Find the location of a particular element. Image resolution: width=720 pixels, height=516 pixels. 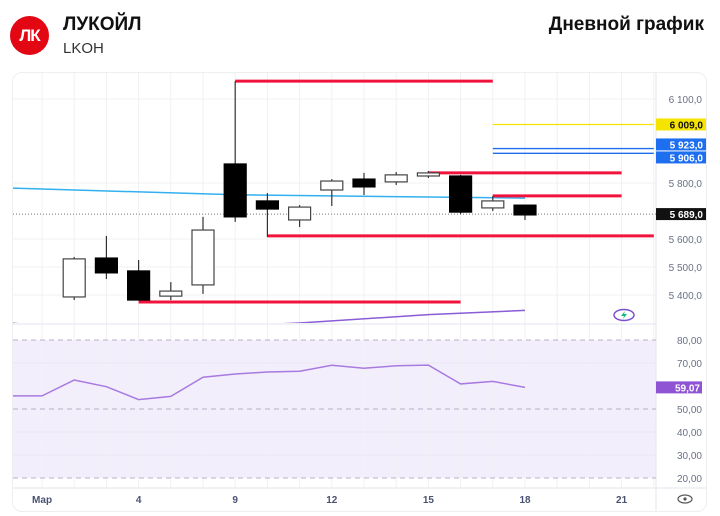

price-label: 5 906,0 is located at coordinates (687, 158).